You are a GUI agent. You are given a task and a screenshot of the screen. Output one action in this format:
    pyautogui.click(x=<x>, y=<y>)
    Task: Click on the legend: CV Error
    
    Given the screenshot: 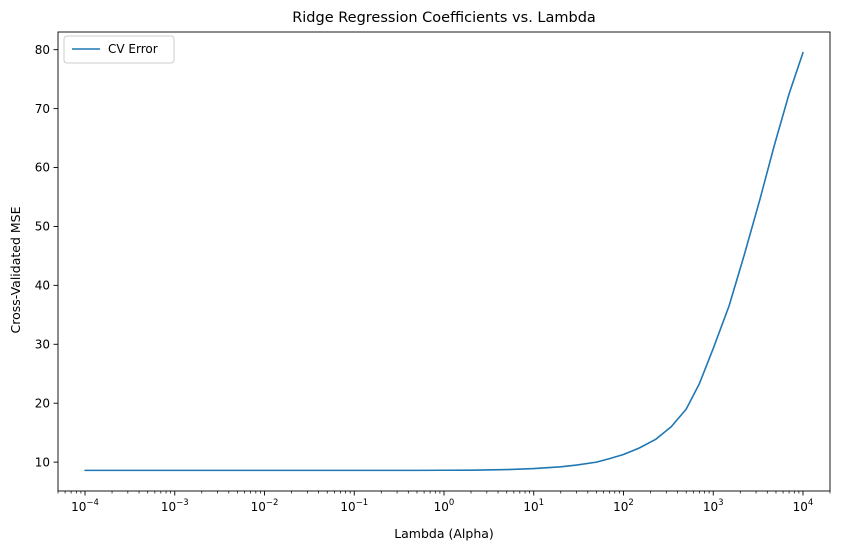 What is the action you would take?
    pyautogui.click(x=119, y=49)
    